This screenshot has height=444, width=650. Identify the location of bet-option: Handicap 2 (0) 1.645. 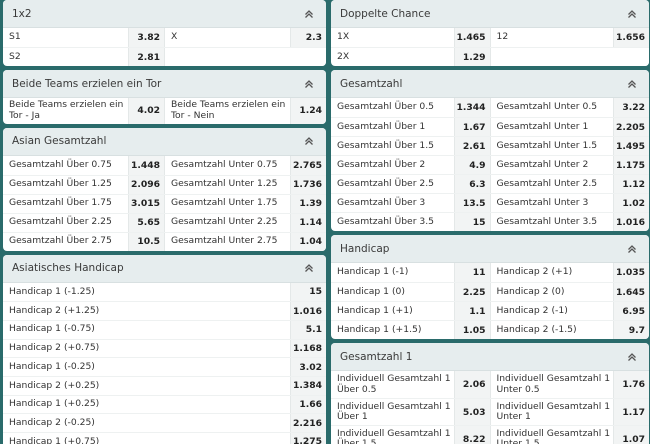
(569, 292).